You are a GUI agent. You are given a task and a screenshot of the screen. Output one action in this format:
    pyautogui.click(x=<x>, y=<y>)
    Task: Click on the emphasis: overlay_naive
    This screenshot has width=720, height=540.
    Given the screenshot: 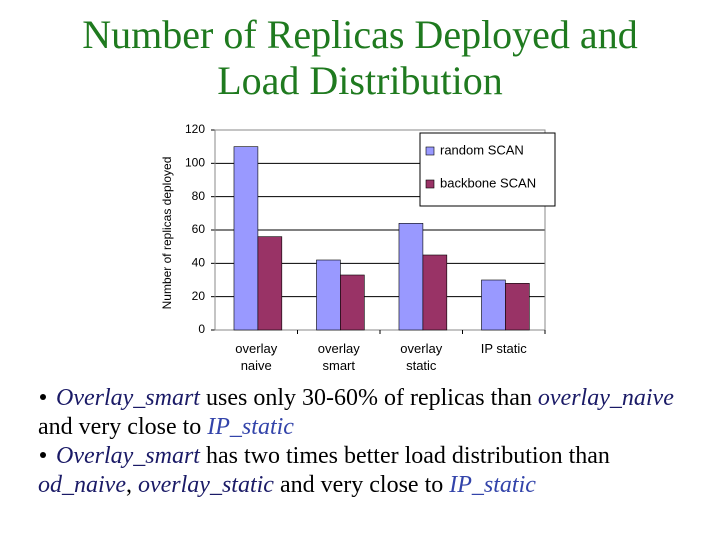 What is the action you would take?
    pyautogui.click(x=605, y=398)
    